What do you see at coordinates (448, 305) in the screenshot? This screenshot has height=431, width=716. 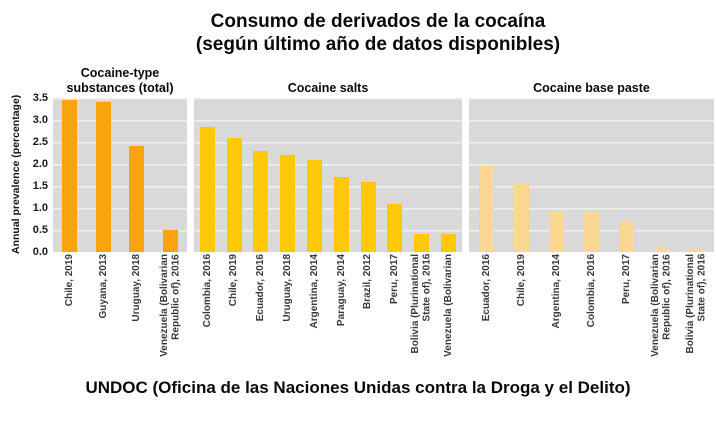 I see `x-axis-label: Venezuela (Bolivarian` at bounding box center [448, 305].